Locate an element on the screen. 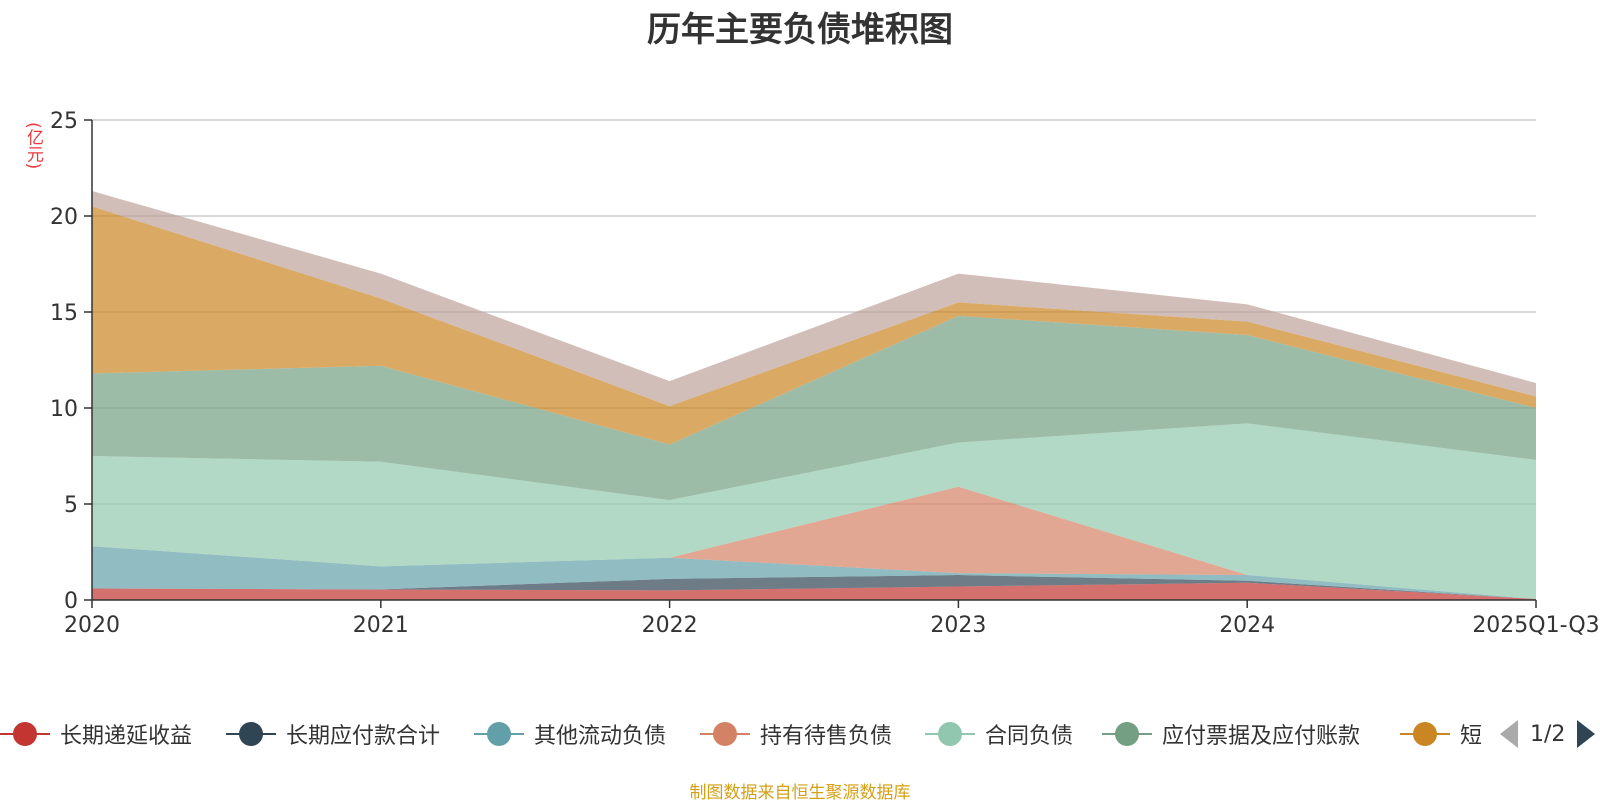 Image resolution: width=1600 pixels, height=803 pixels. area-其他流动负债 is located at coordinates (814, 573).